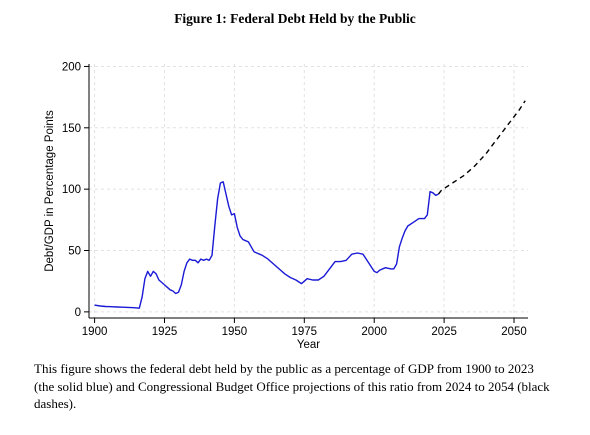 The height and width of the screenshot is (435, 590). I want to click on x-axis-title: Year, so click(308, 345).